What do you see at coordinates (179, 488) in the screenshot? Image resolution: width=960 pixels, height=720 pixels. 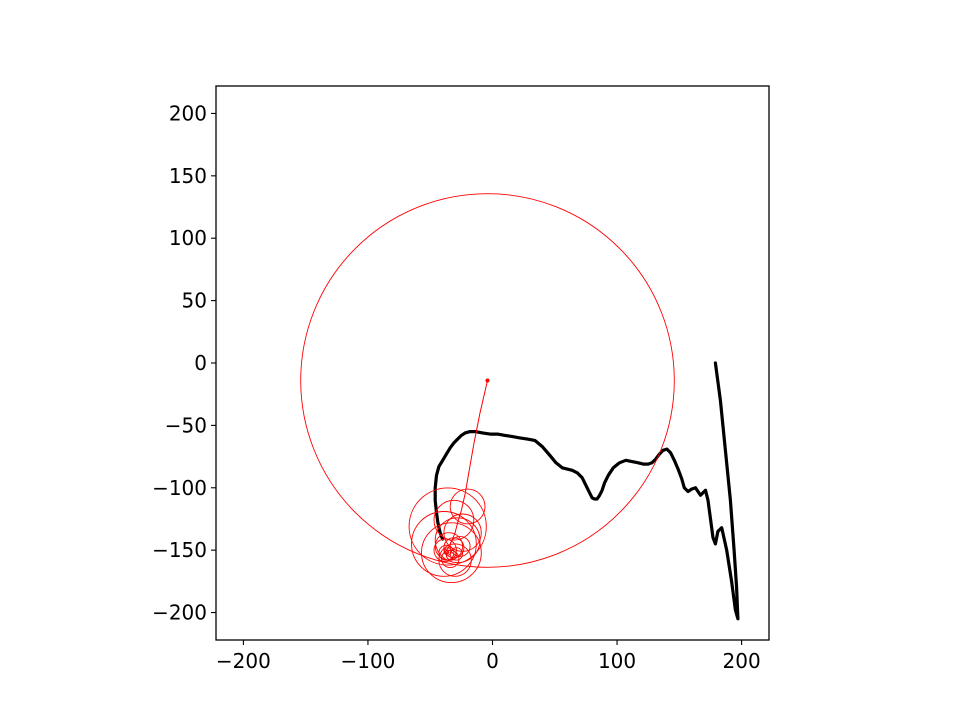 I see `y-tick-label: −100` at bounding box center [179, 488].